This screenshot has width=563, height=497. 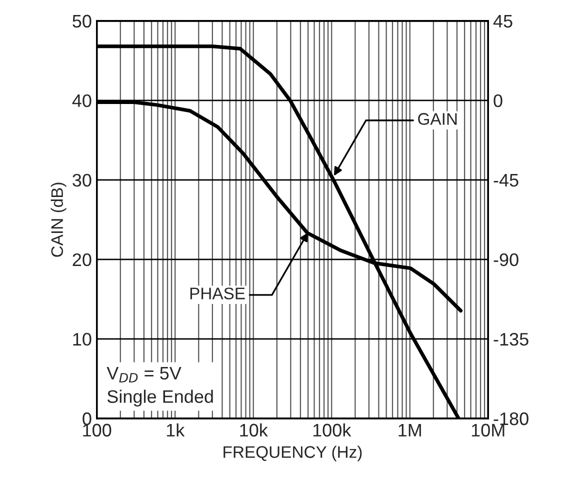 I want to click on x-tick-label: 100k, so click(x=332, y=430).